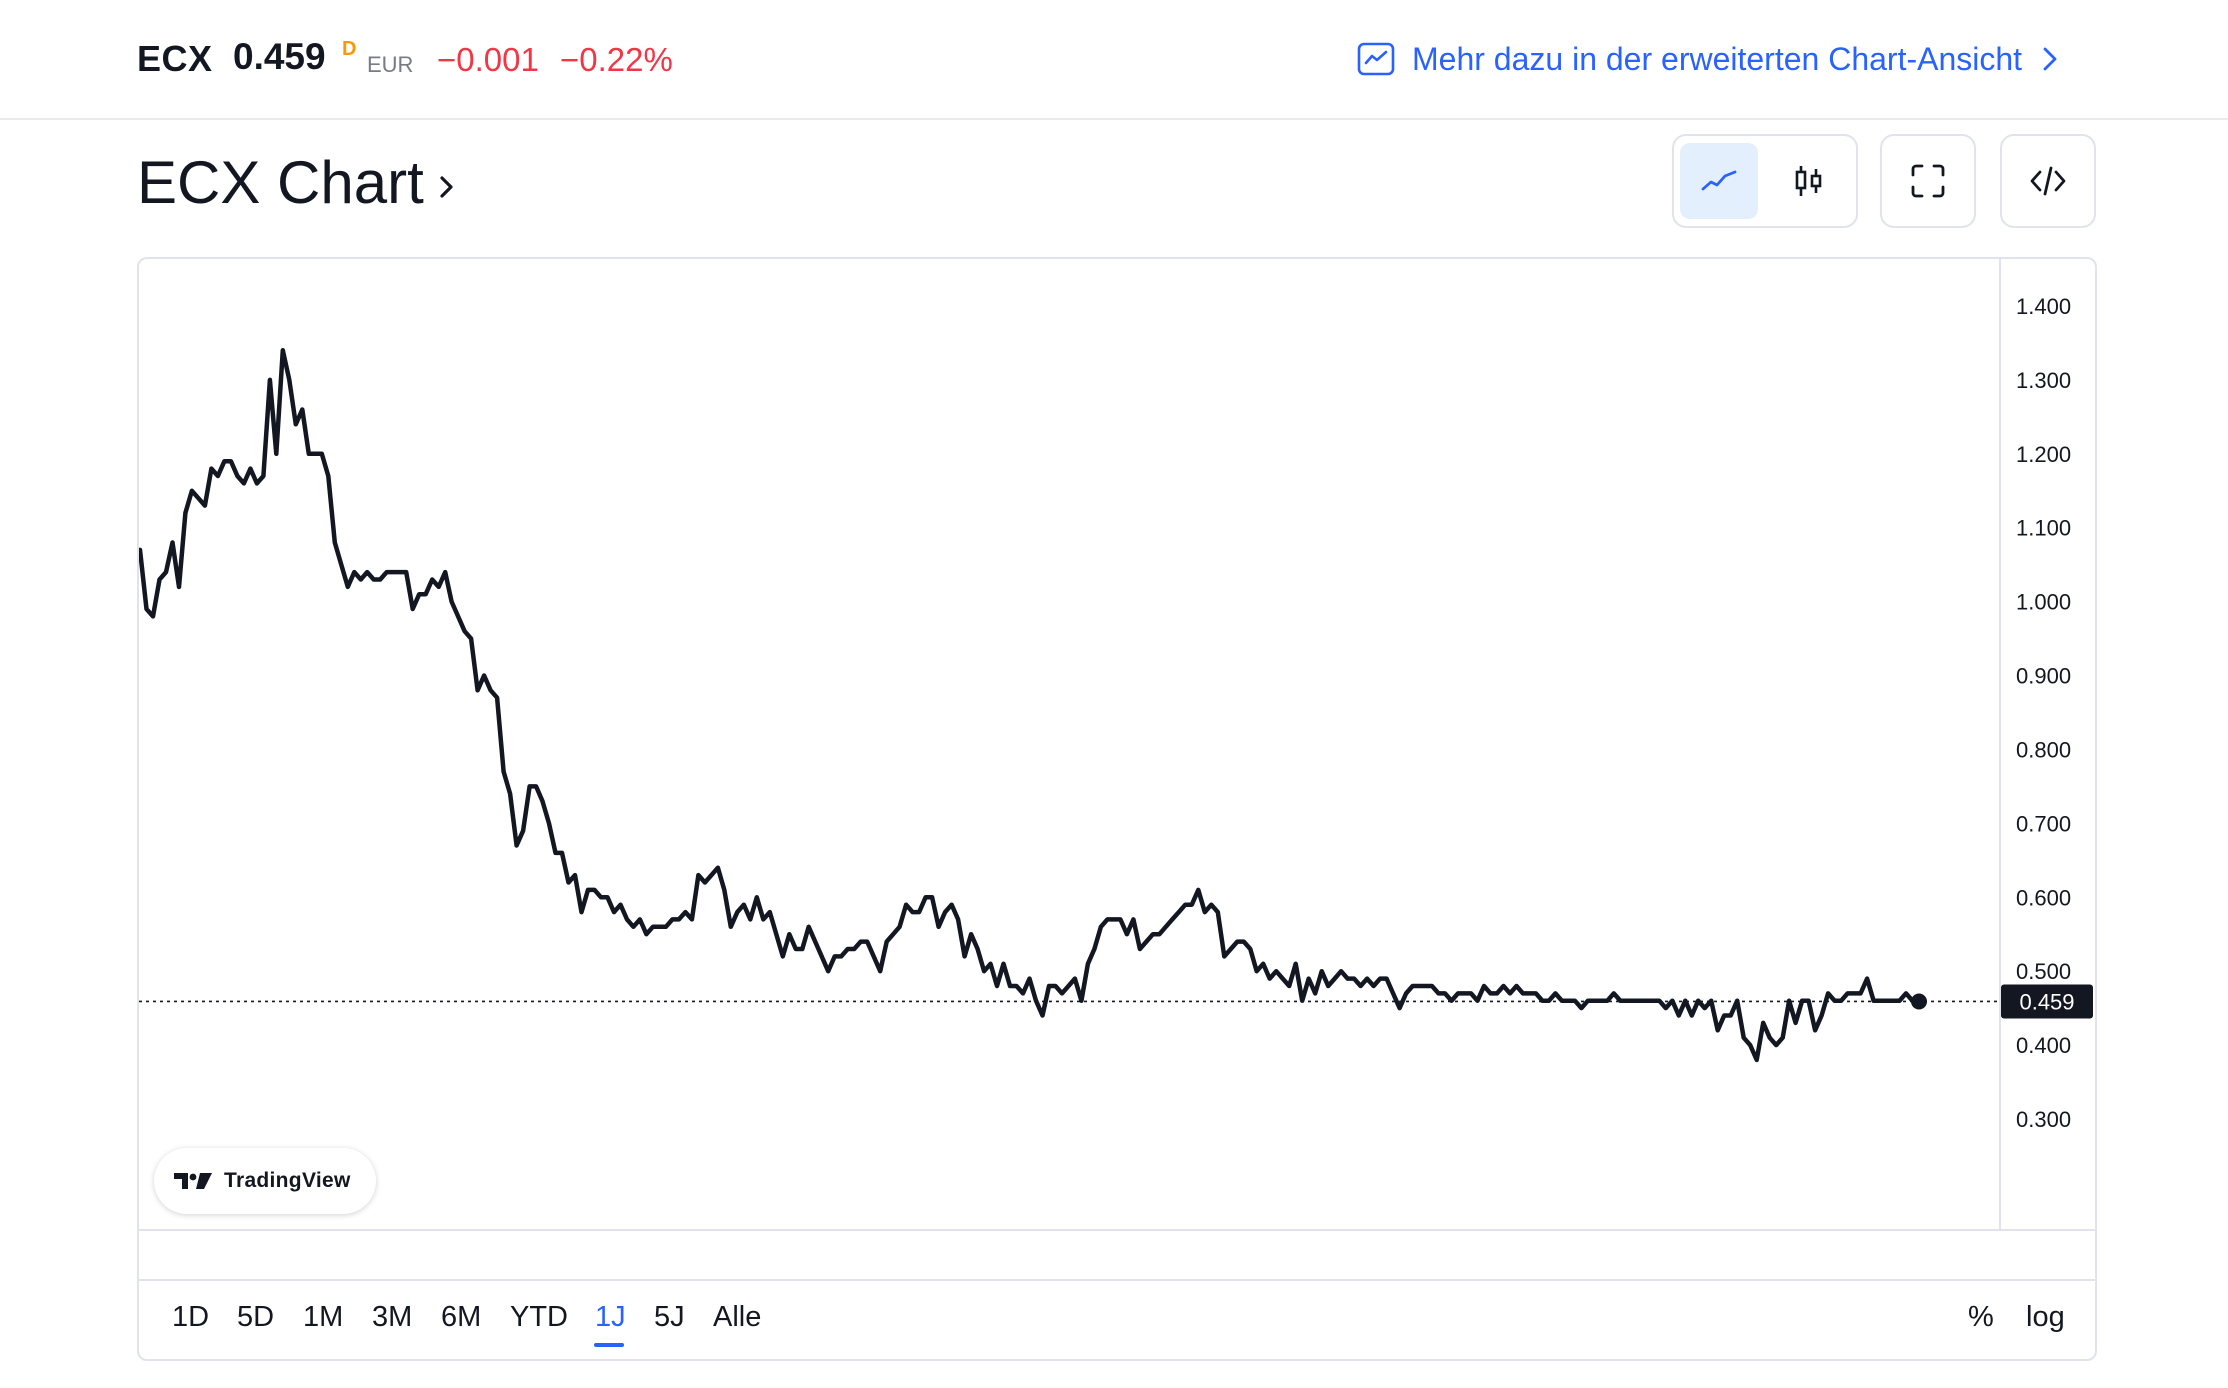  I want to click on line-chart-button, so click(1719, 181).